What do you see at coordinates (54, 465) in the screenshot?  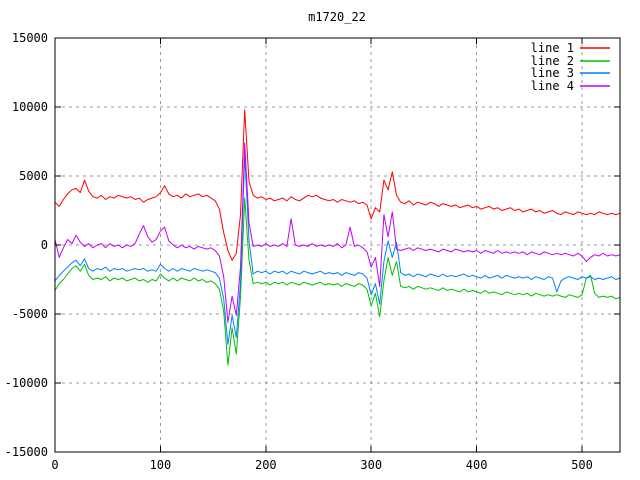 I see `x-tick-label: 0` at bounding box center [54, 465].